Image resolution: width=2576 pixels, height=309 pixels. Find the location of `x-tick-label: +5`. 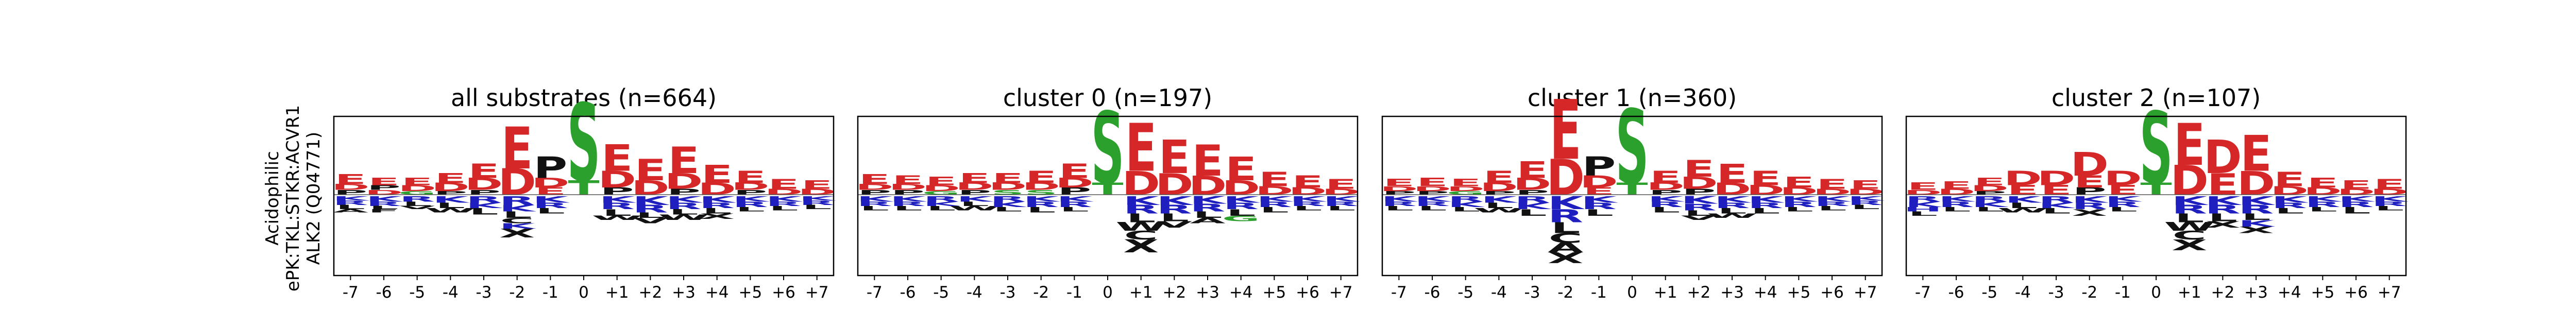

x-tick-label: +5 is located at coordinates (1274, 292).